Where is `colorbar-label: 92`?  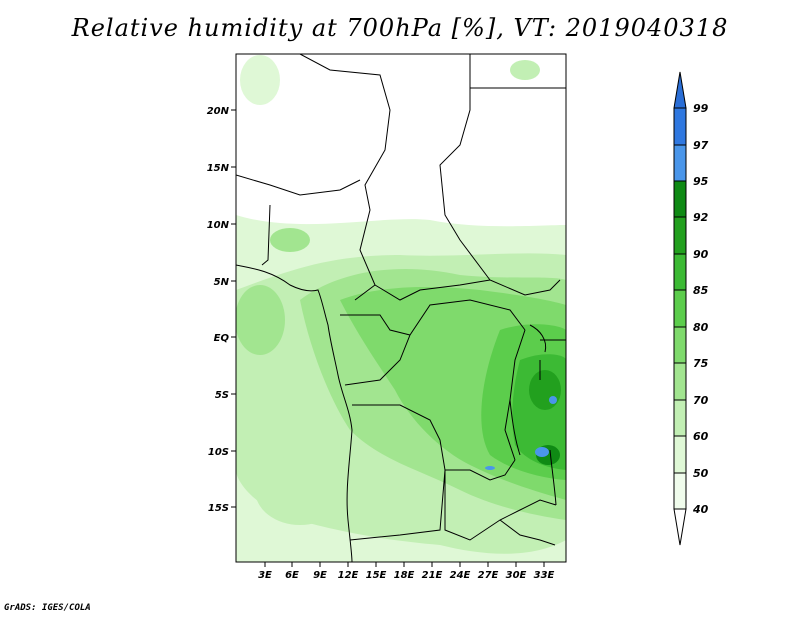
colorbar-label: 92 is located at coordinates (701, 217).